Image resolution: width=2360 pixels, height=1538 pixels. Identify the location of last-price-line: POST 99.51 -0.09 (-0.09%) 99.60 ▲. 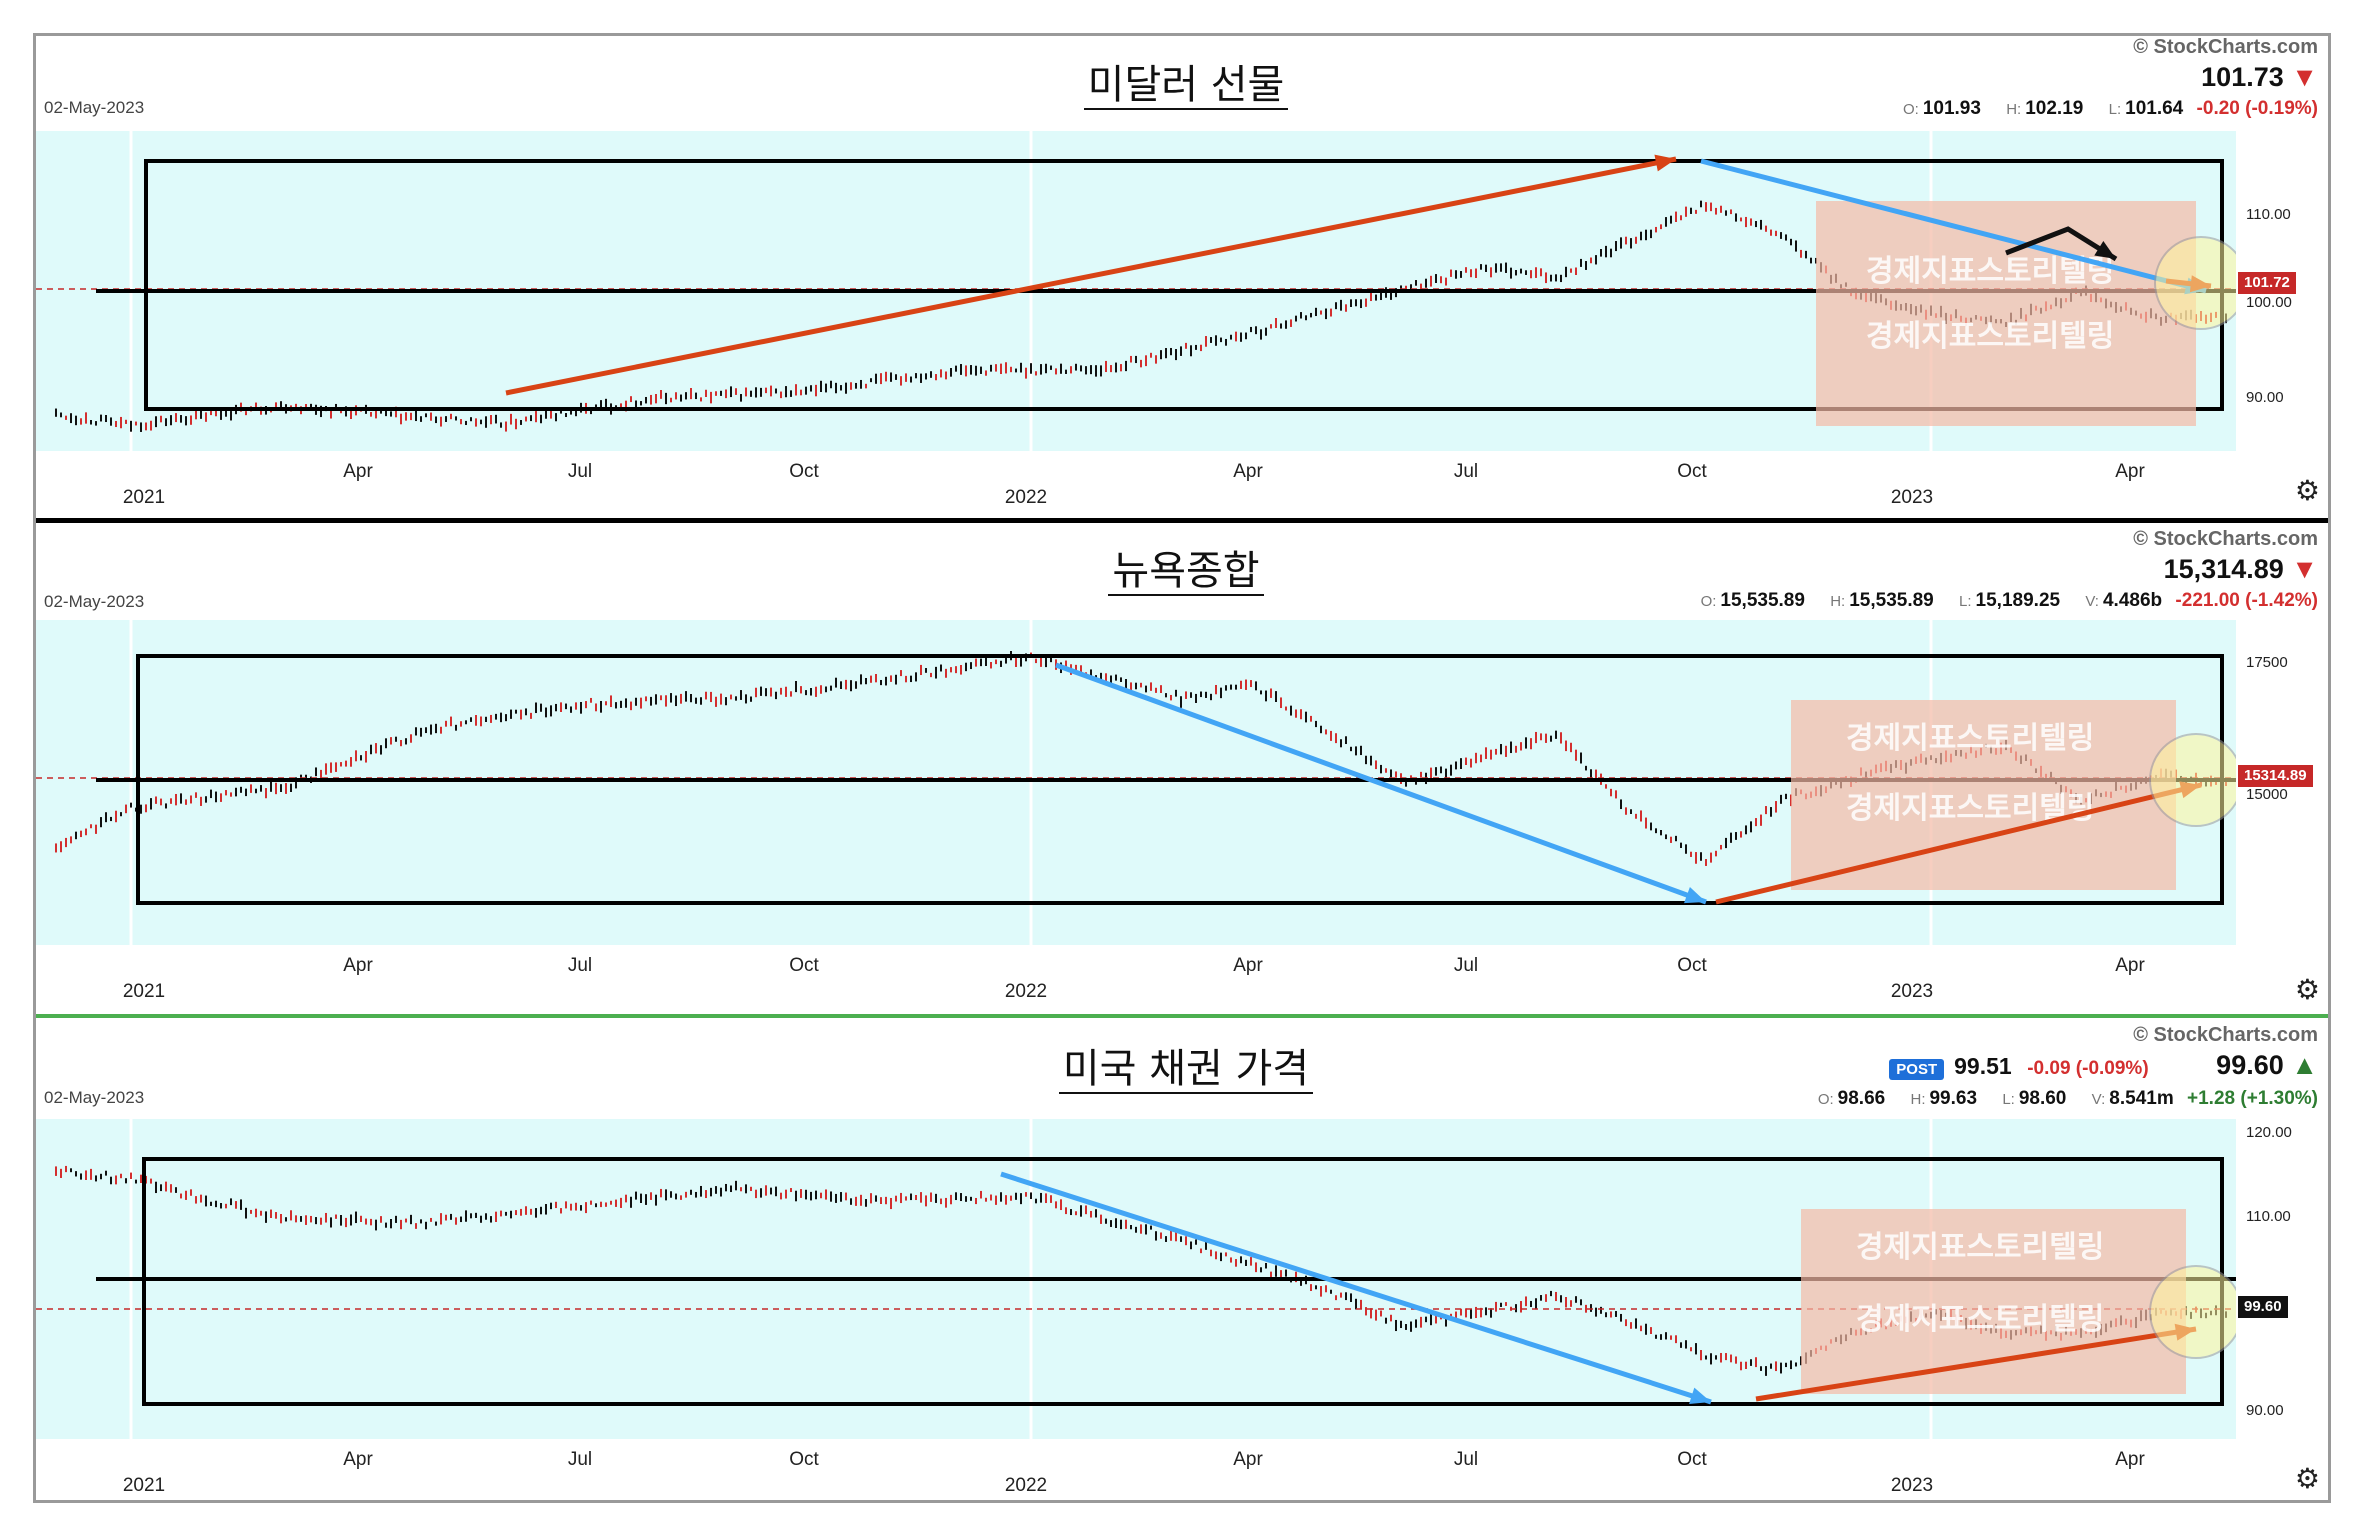
(2103, 1065).